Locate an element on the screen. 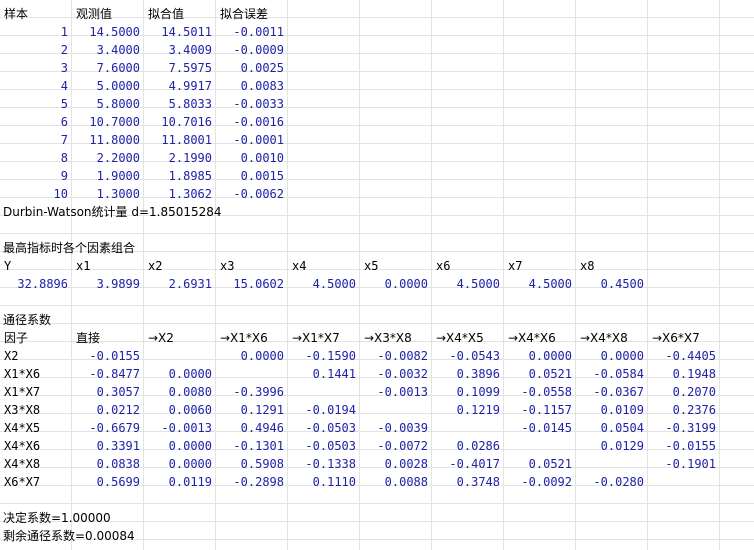 The width and height of the screenshot is (754, 550). path-coefficient-cell: 0.1110 is located at coordinates (334, 482).